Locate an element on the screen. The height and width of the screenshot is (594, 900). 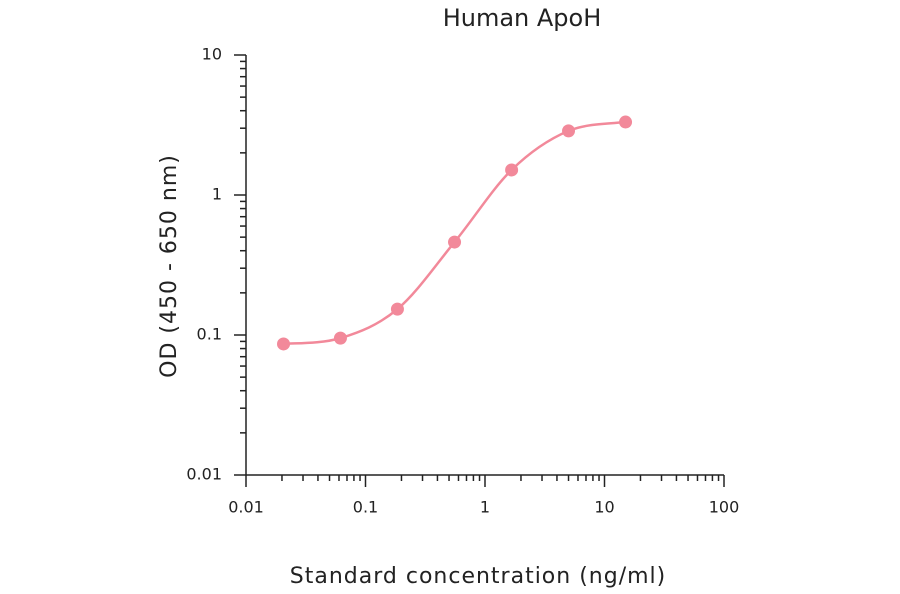
y-tick-label: 0.1 is located at coordinates (209, 334).